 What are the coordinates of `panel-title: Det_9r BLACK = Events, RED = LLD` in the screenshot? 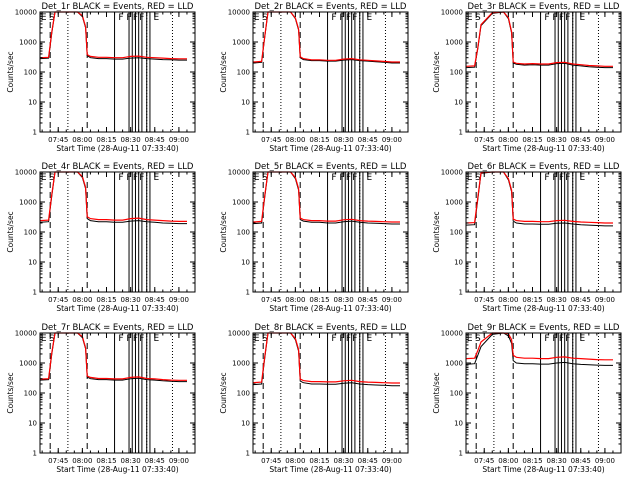 It's located at (544, 328).